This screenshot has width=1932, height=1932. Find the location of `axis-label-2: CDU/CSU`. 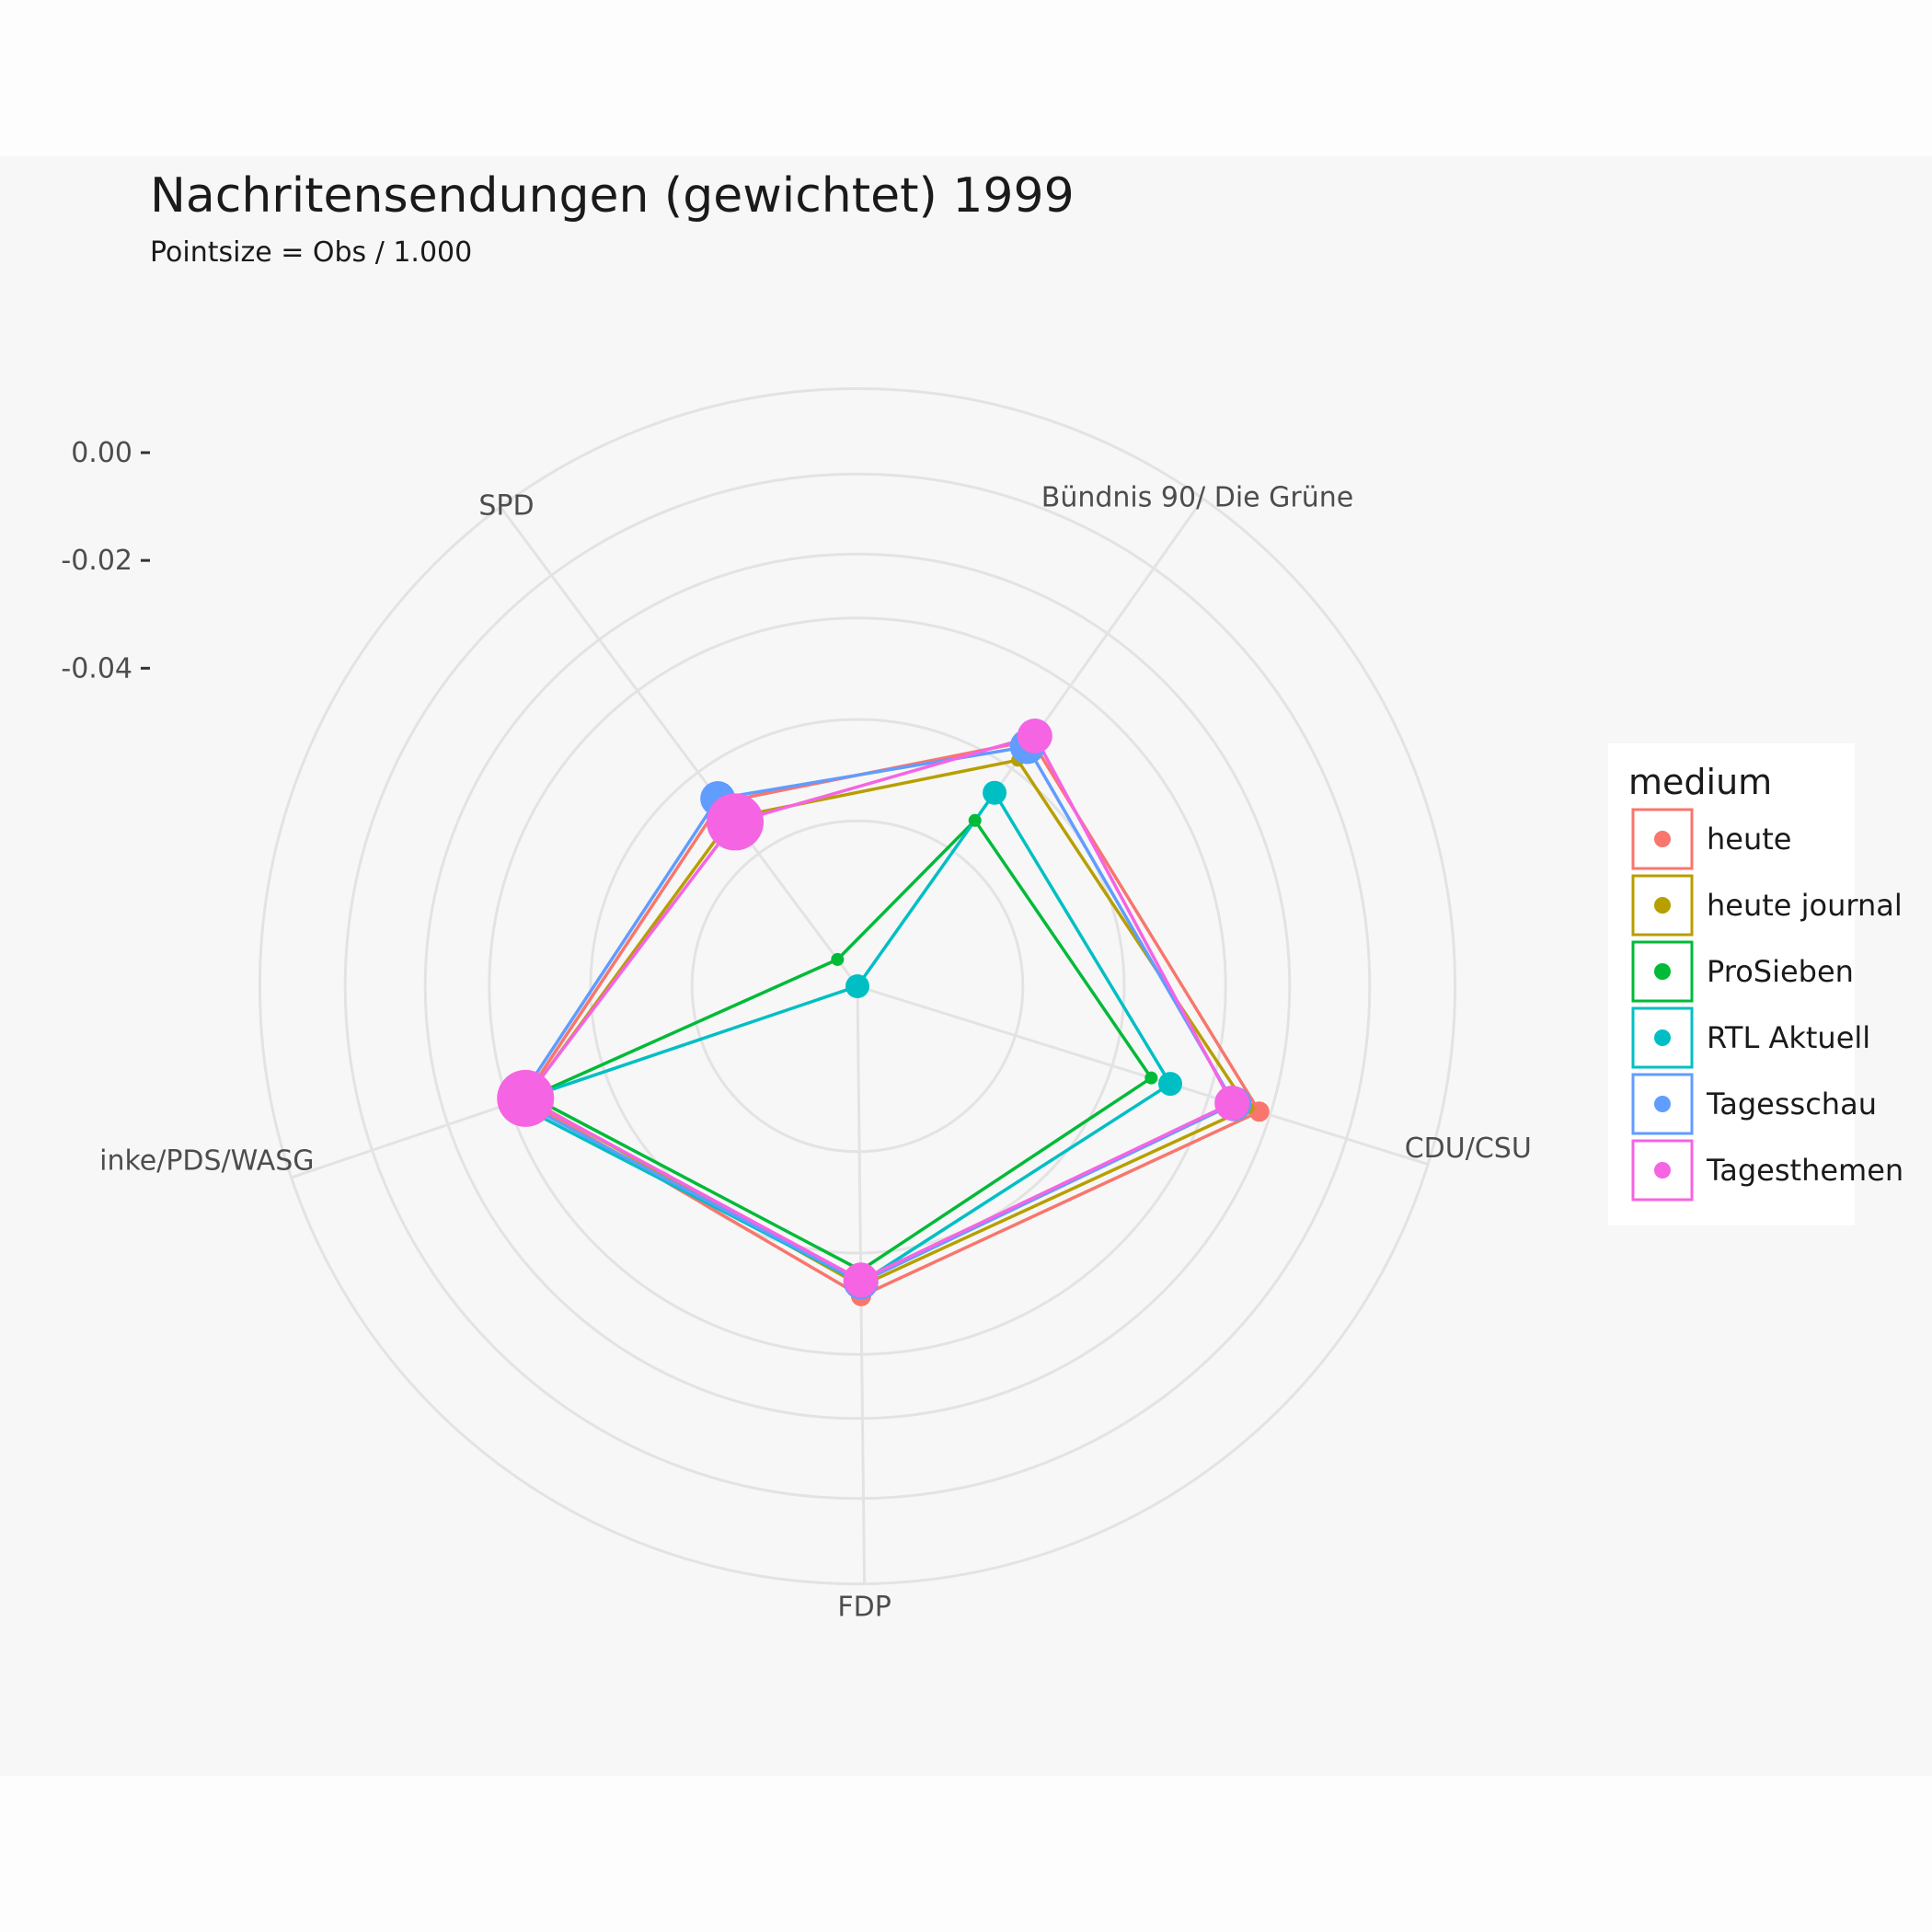

axis-label-2: CDU/CSU is located at coordinates (1468, 1149).